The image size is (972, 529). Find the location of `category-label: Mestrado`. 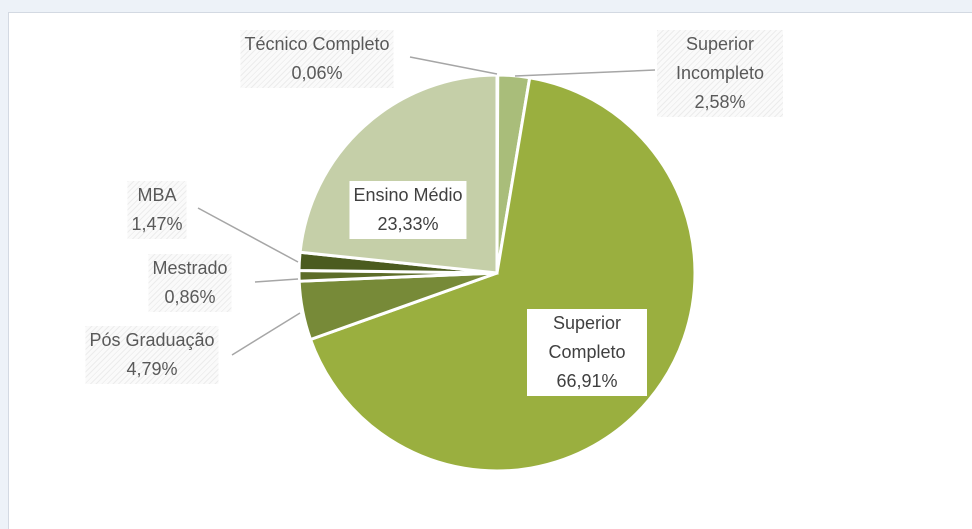

category-label: Mestrado is located at coordinates (190, 268).